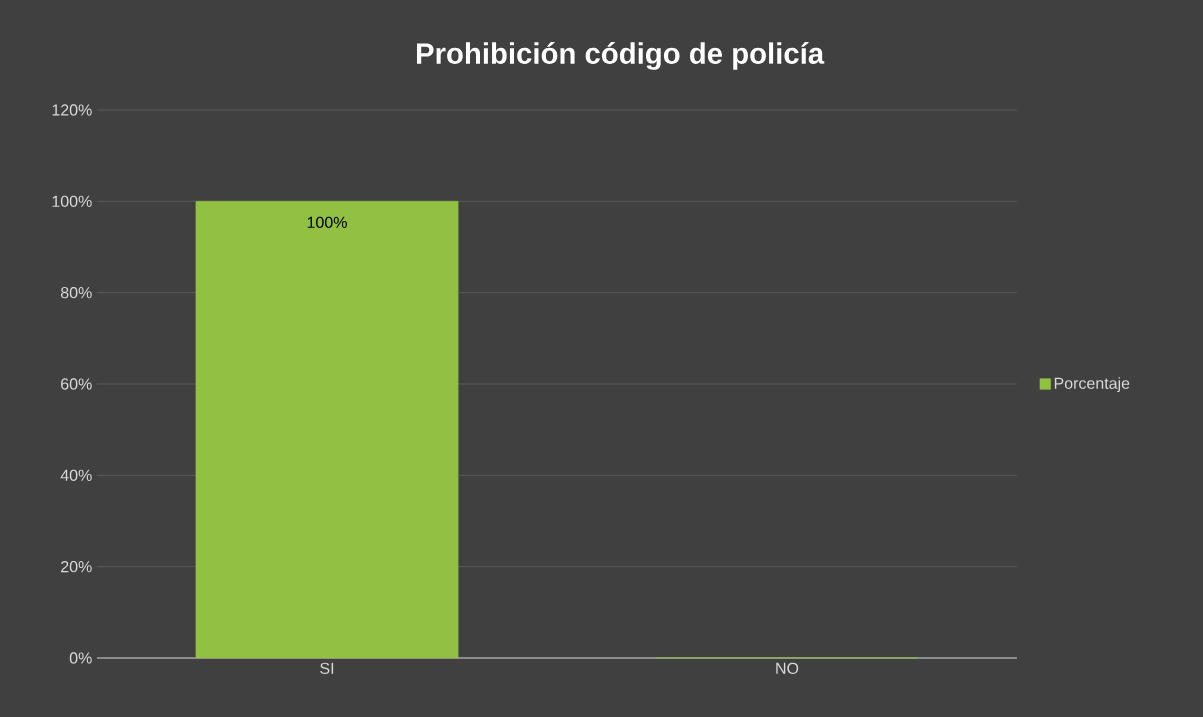  I want to click on chart-title: Prohibición código de policía, so click(620, 56).